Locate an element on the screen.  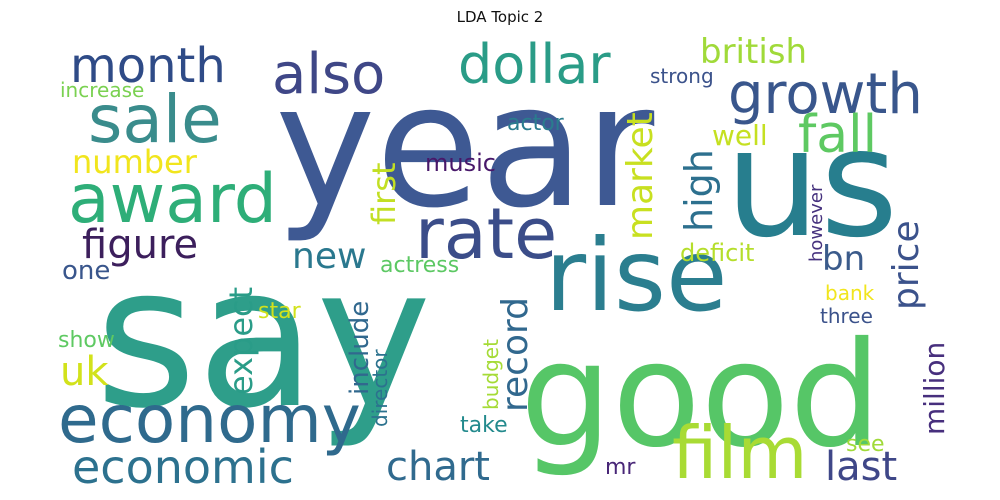
word-us: us is located at coordinates (811, 184).